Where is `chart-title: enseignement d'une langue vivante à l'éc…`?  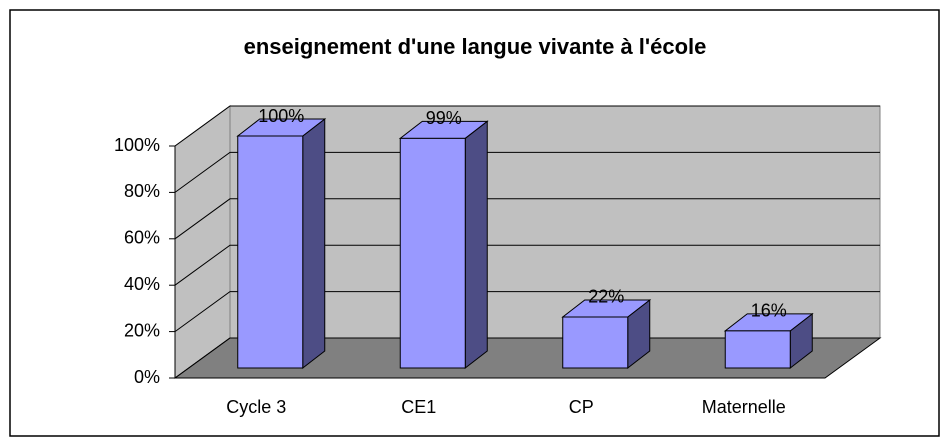
chart-title: enseignement d'une langue vivante à l'éc… is located at coordinates (475, 46).